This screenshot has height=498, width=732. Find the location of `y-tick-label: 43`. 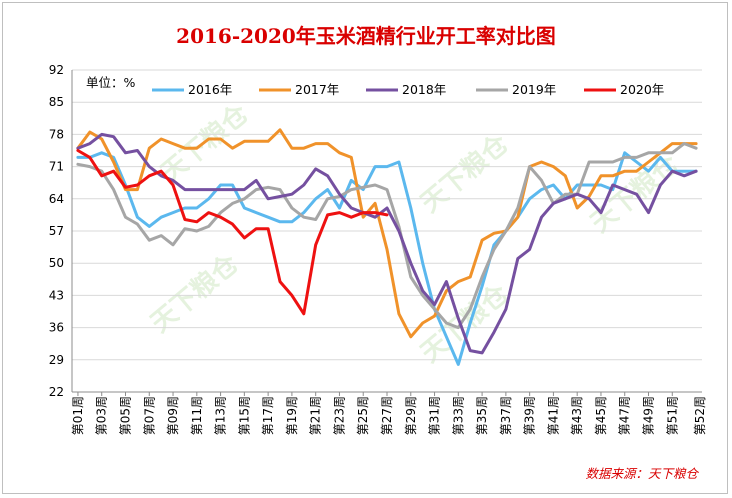

y-tick-label: 43 is located at coordinates (56, 295).